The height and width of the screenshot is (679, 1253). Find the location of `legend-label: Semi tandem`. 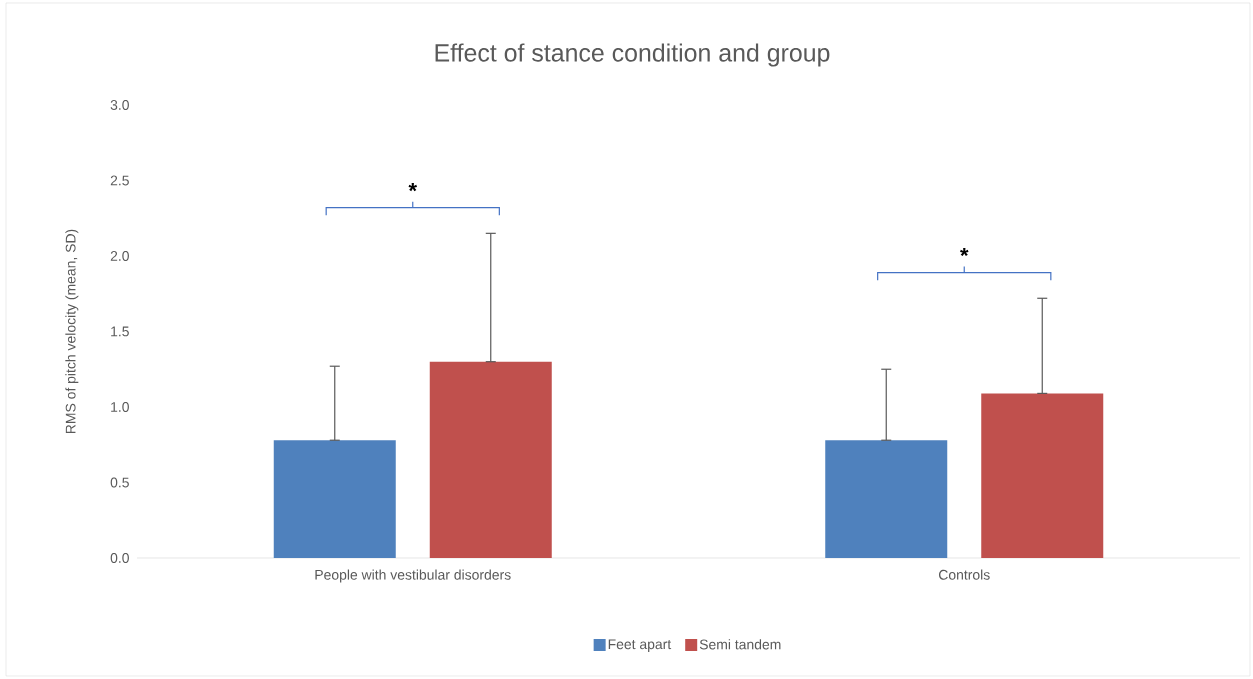

legend-label: Semi tandem is located at coordinates (740, 644).